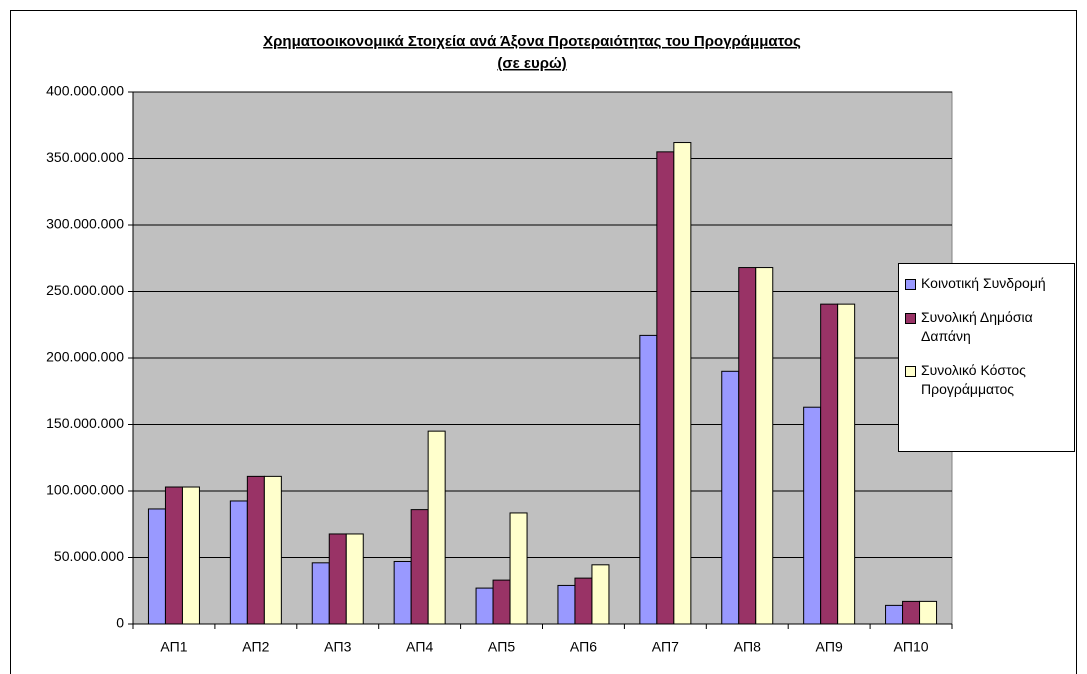 The height and width of the screenshot is (674, 1087). I want to click on legend-item: Συνολικό Κόστος Προγράμματος, so click(987, 380).